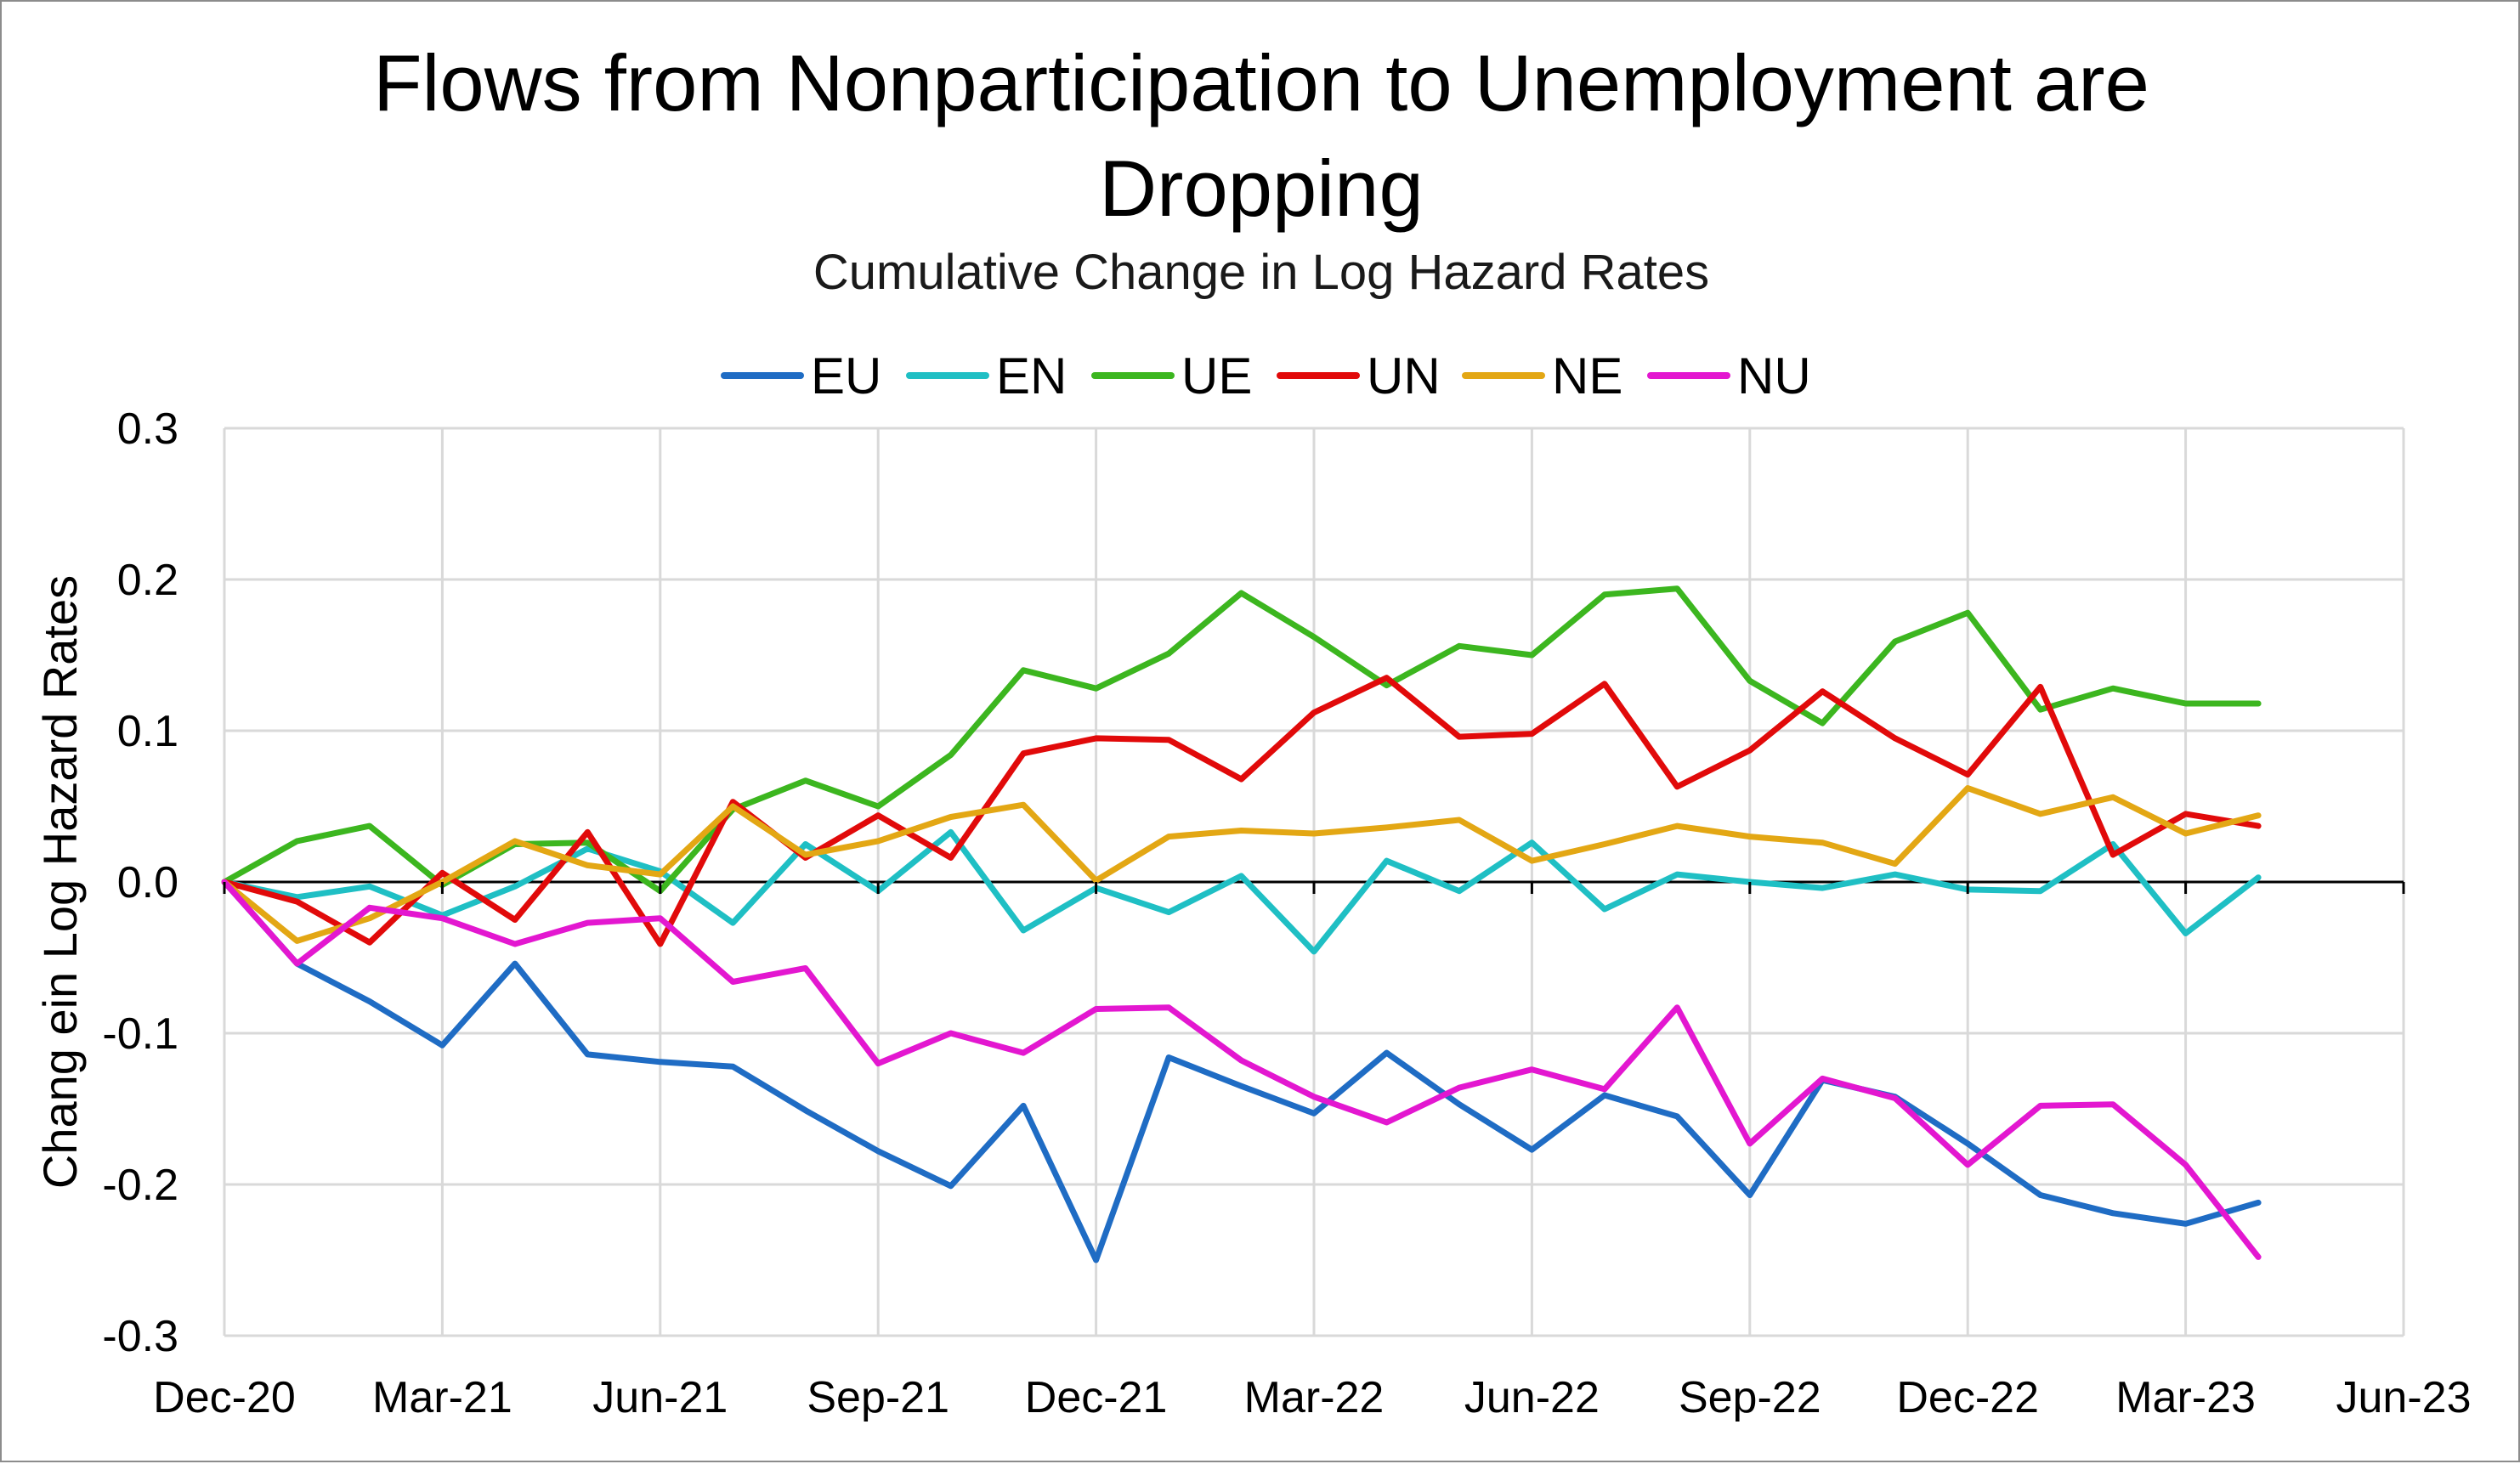 This screenshot has width=2520, height=1464. Describe the element at coordinates (1532, 1397) in the screenshot. I see `x-tick-label: Jun-22` at that location.